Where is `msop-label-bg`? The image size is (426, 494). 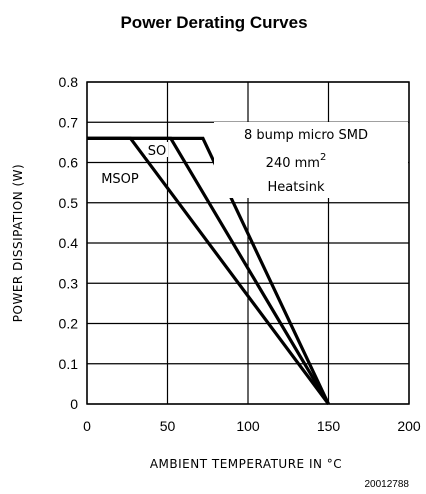 msop-label-bg is located at coordinates (120, 178).